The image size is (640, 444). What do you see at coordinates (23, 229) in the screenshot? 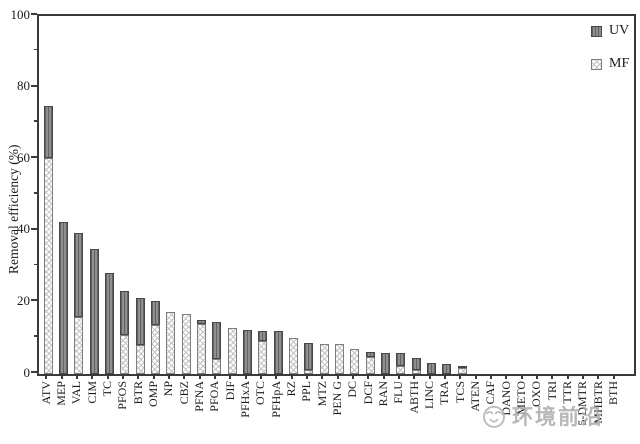
I see `y-tick-label: 40` at bounding box center [23, 229].